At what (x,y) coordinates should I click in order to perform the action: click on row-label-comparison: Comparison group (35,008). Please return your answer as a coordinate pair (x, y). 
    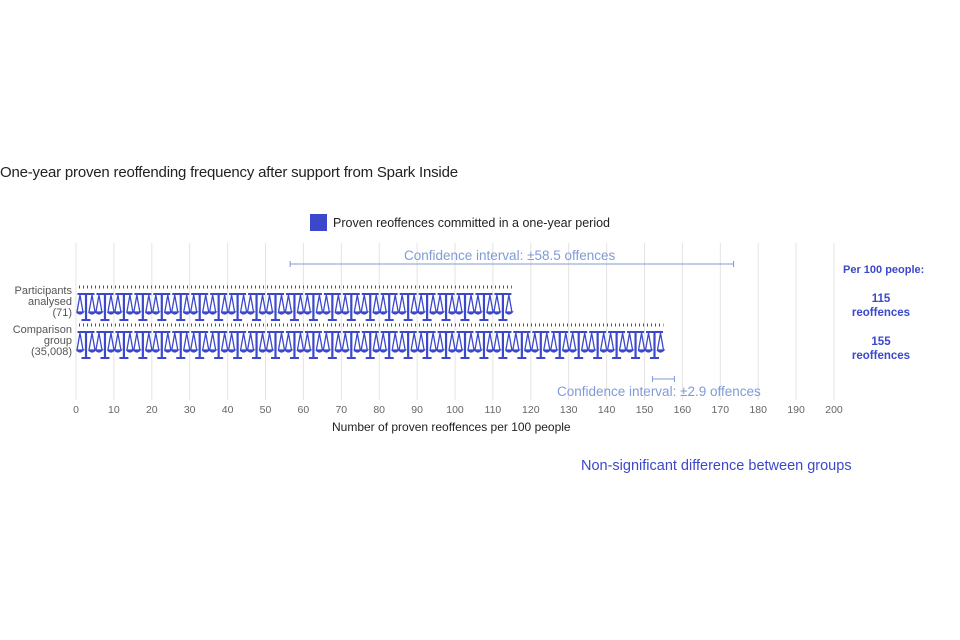
    Looking at the image, I should click on (42, 341).